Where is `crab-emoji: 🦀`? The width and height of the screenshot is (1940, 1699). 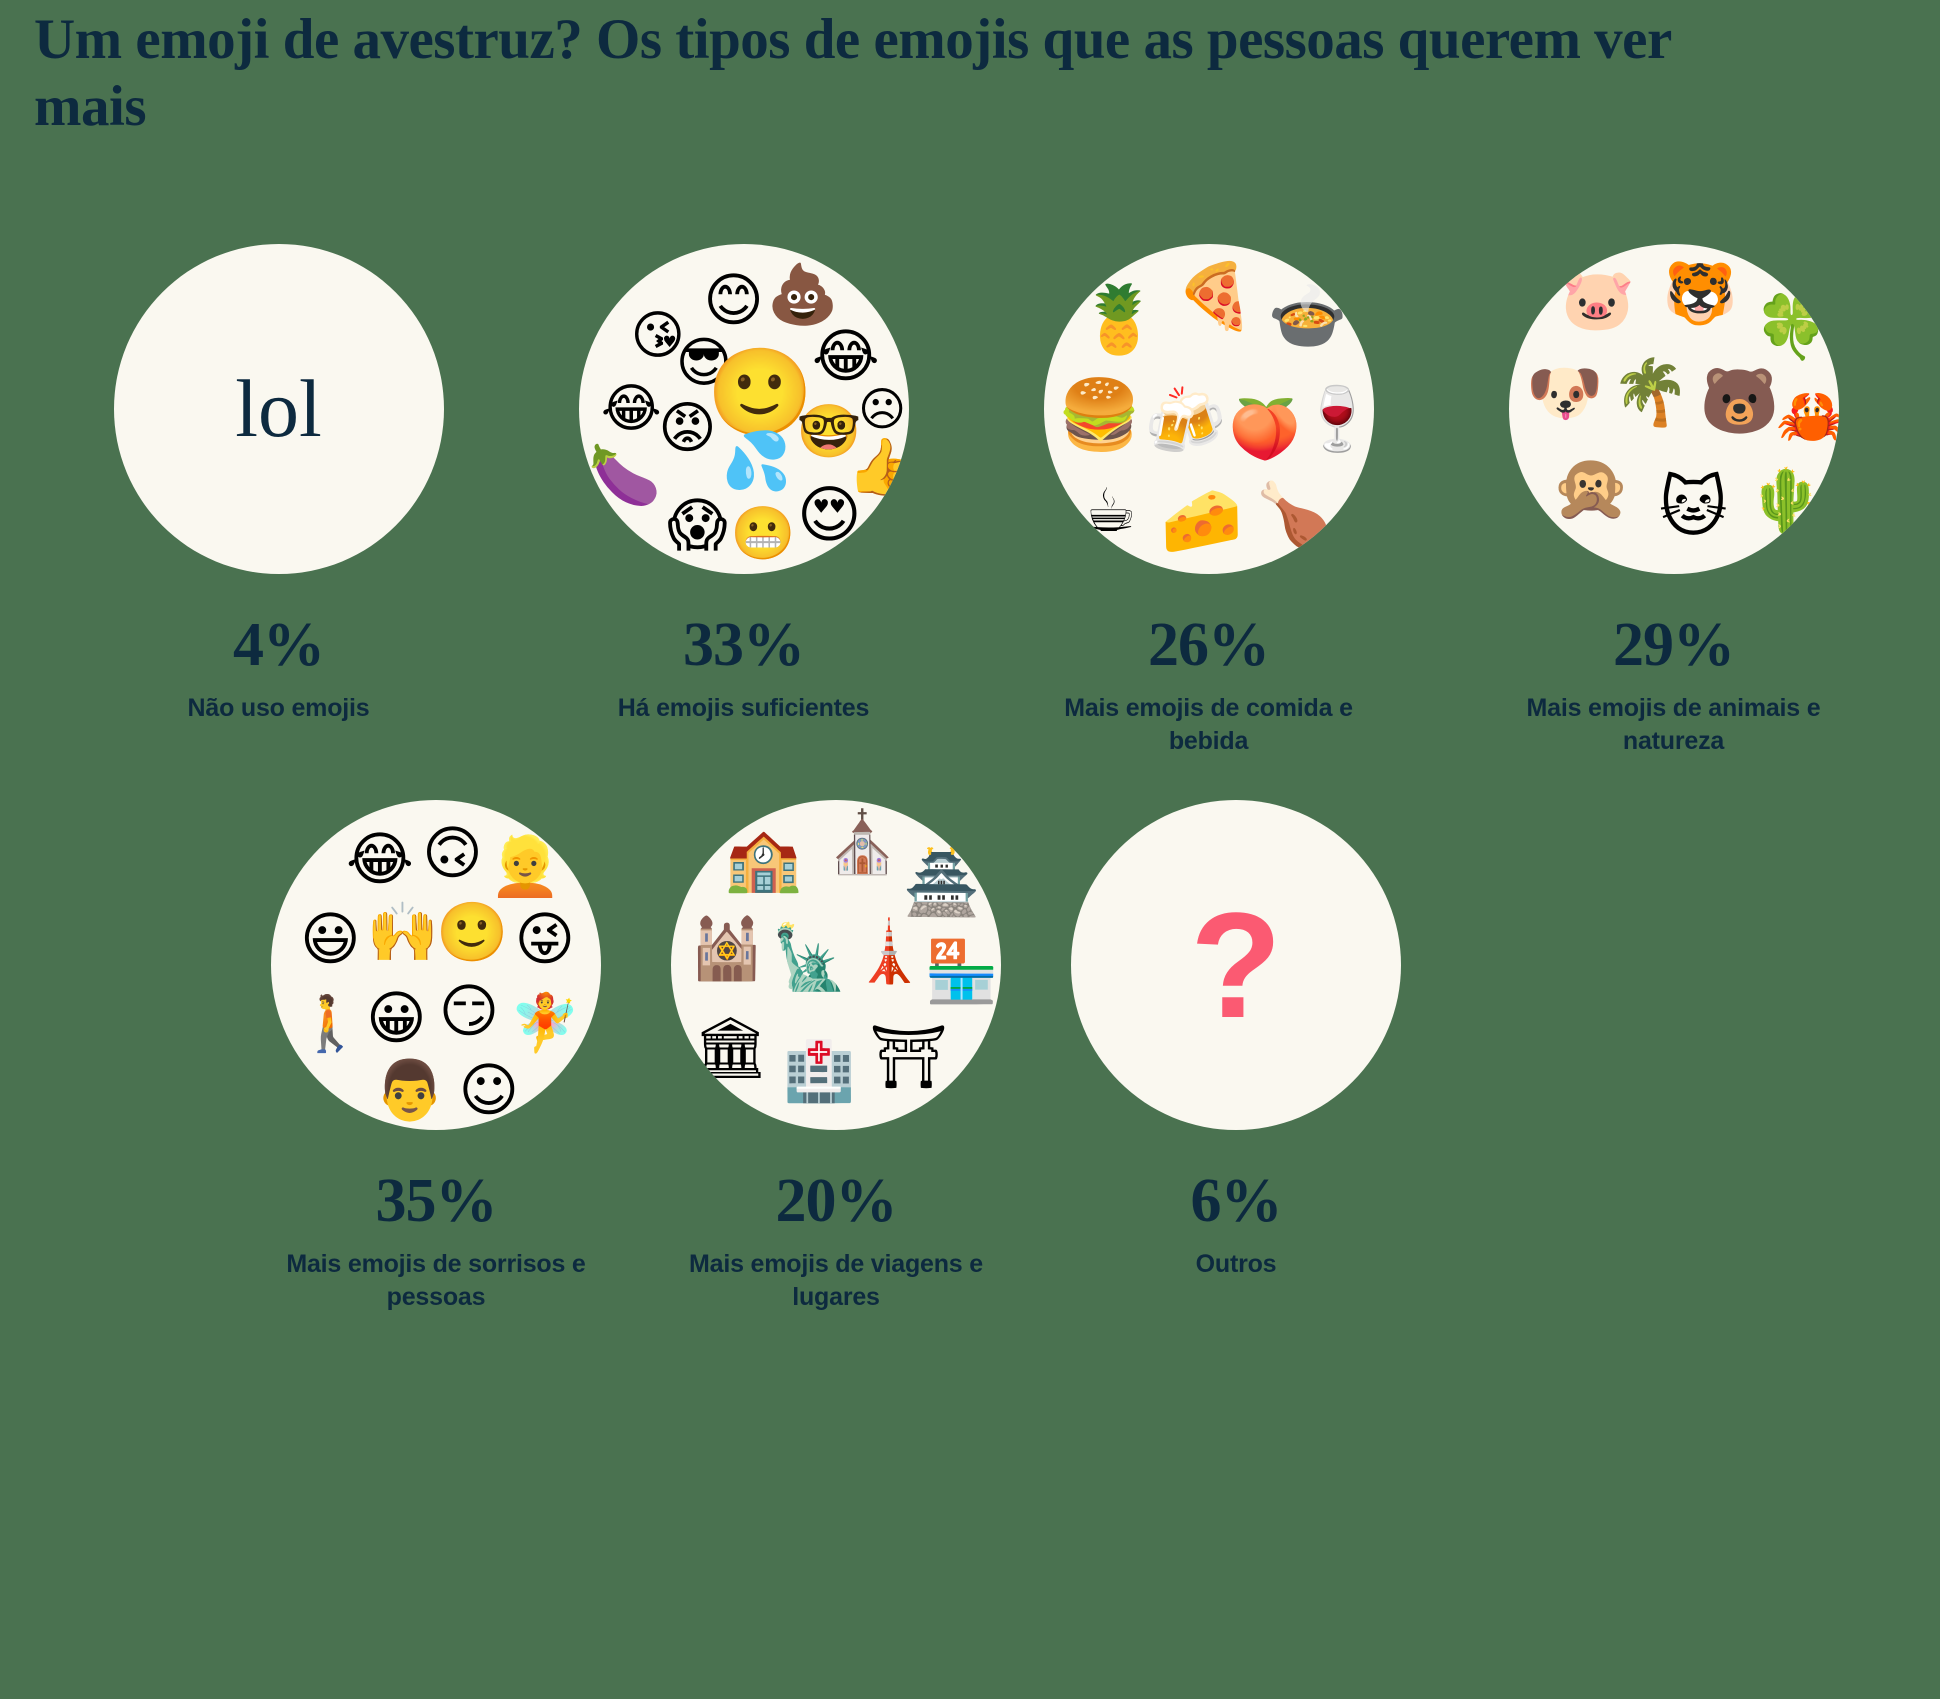
crab-emoji: 🦀 is located at coordinates (1807, 415).